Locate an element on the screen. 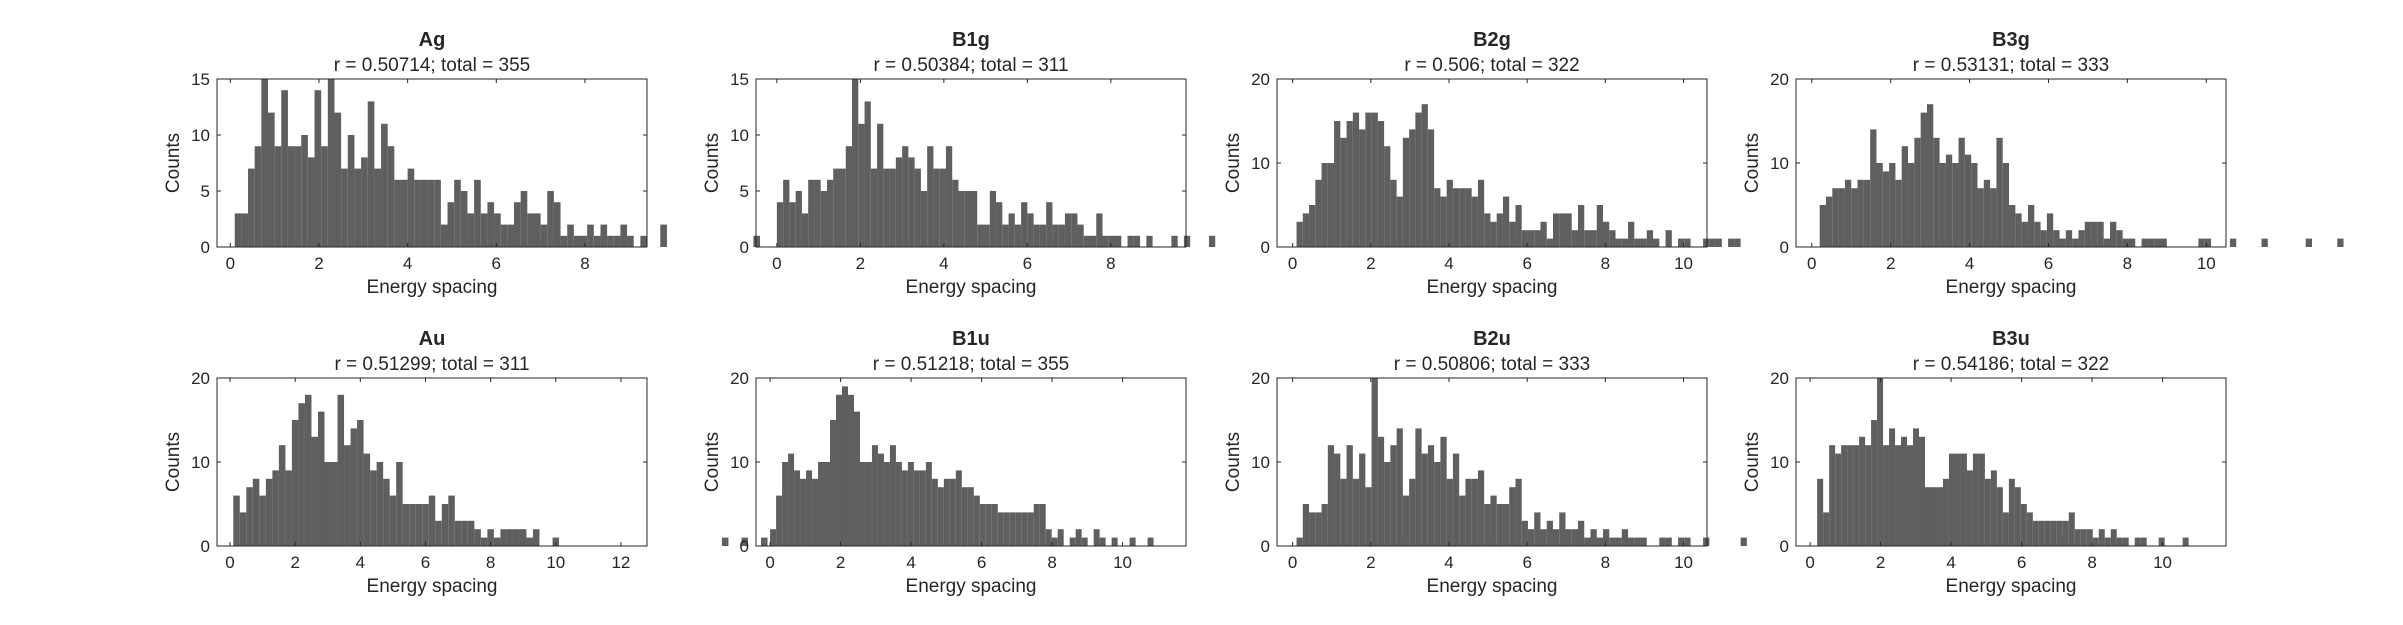 This screenshot has height=625, width=2403. panel-subtitle: r = 0.50806; total = 333 is located at coordinates (1492, 364).